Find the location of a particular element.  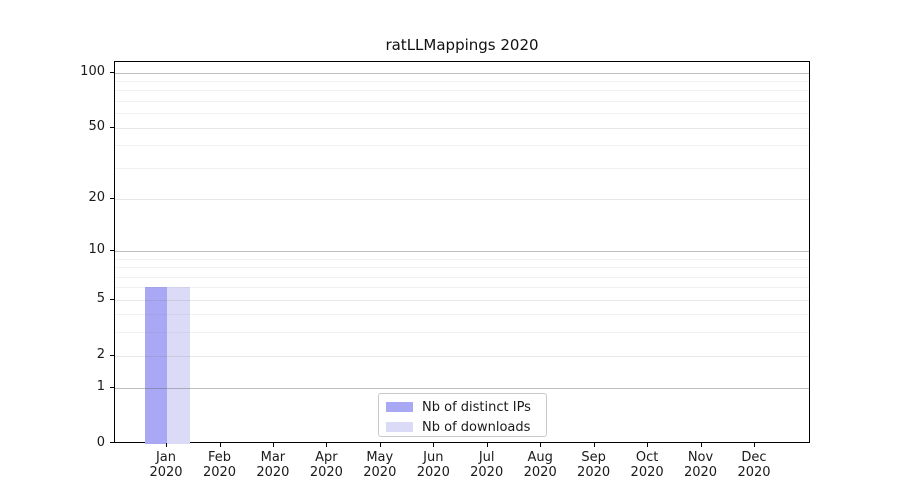

x-tick-aug-2020 is located at coordinates (541, 445).